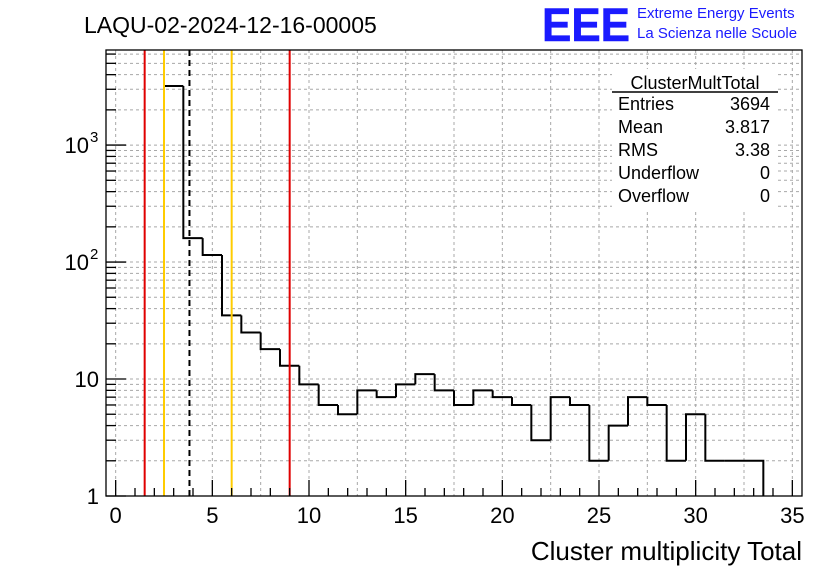  Describe the element at coordinates (405, 515) in the screenshot. I see `x-tick-label: 15` at that location.